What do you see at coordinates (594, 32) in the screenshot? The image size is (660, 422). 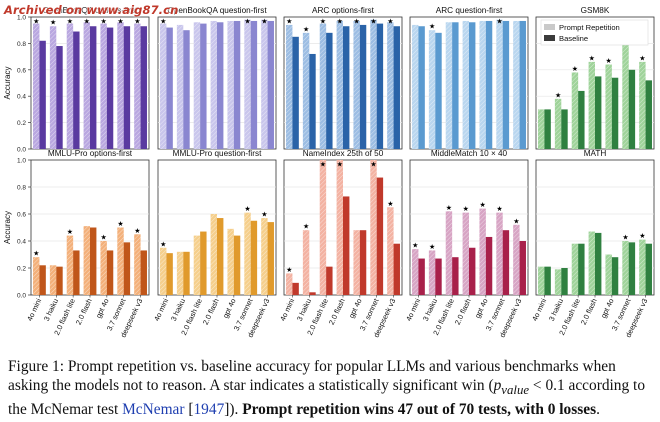 I see `legend-box` at bounding box center [594, 32].